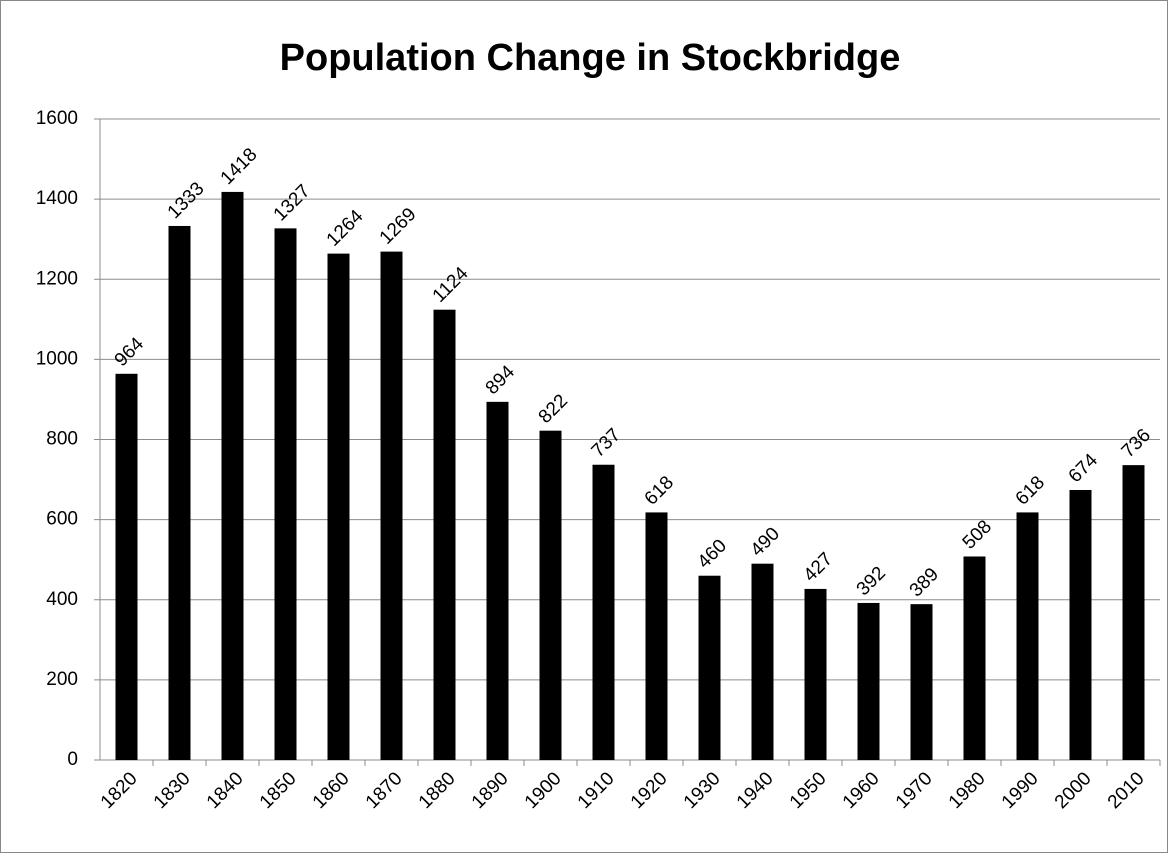 The width and height of the screenshot is (1169, 854). Describe the element at coordinates (590, 58) in the screenshot. I see `chart-title: Population Change in Stockbridge` at that location.